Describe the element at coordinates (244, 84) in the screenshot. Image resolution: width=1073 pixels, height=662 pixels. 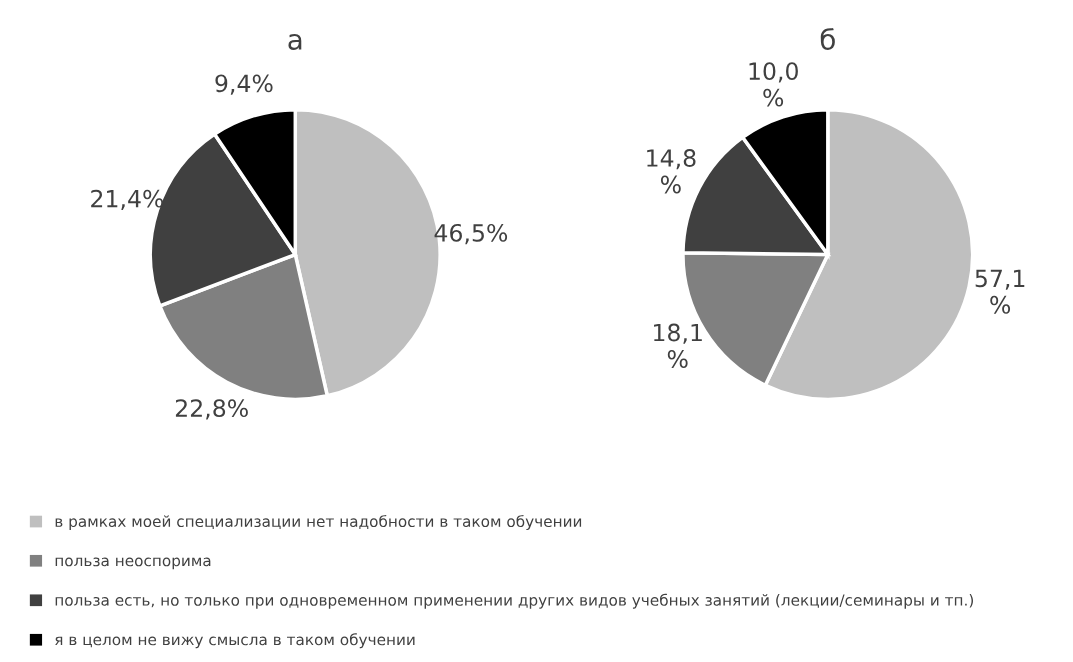
I see `data-label: 9,4%` at that location.